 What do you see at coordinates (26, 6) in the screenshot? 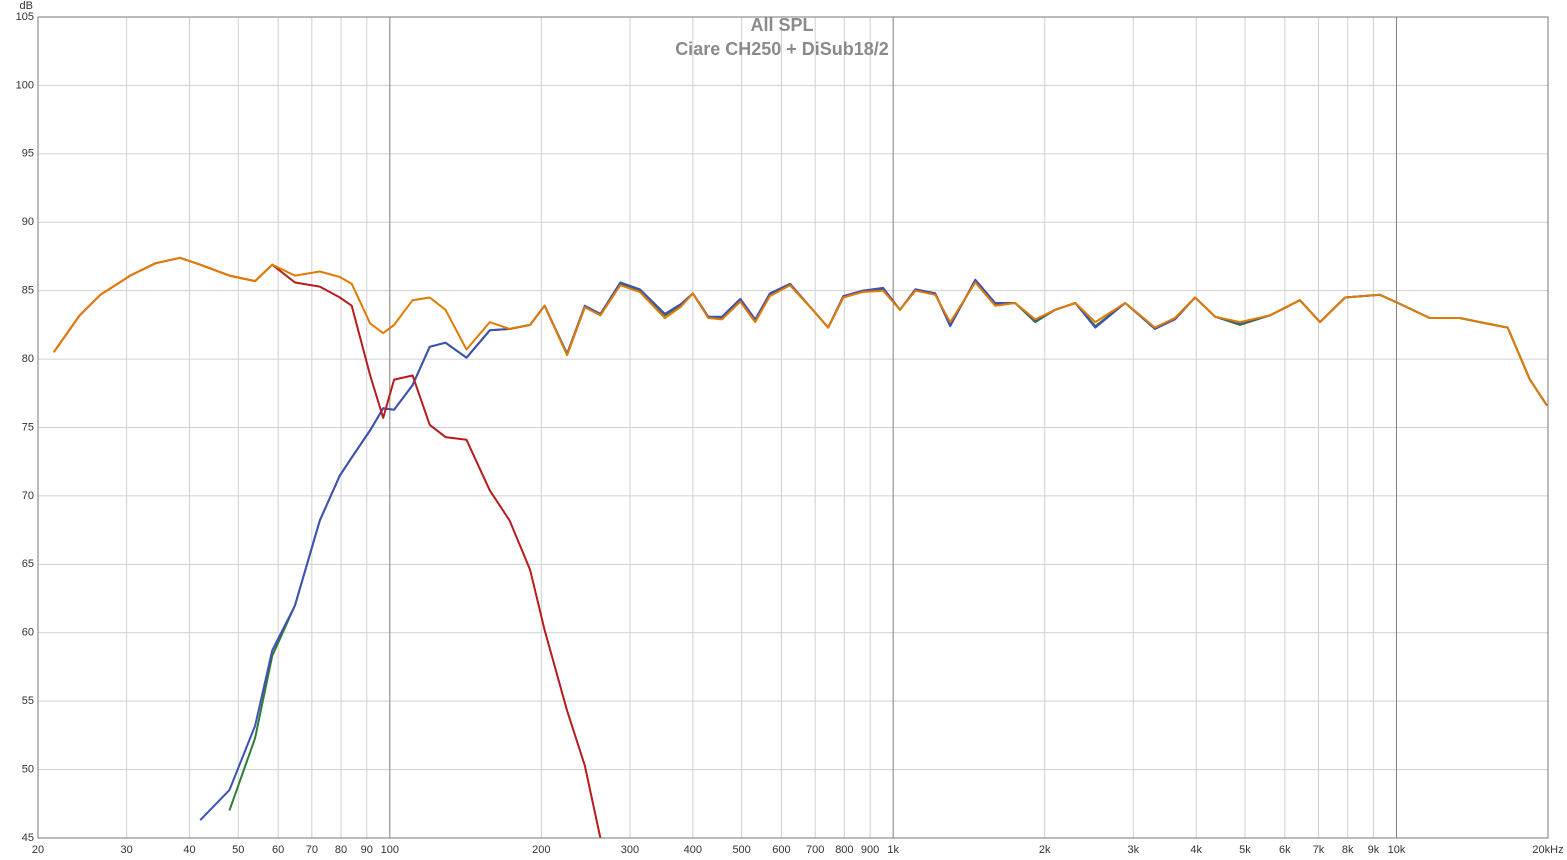
I see `y-axis-label: dB` at bounding box center [26, 6].